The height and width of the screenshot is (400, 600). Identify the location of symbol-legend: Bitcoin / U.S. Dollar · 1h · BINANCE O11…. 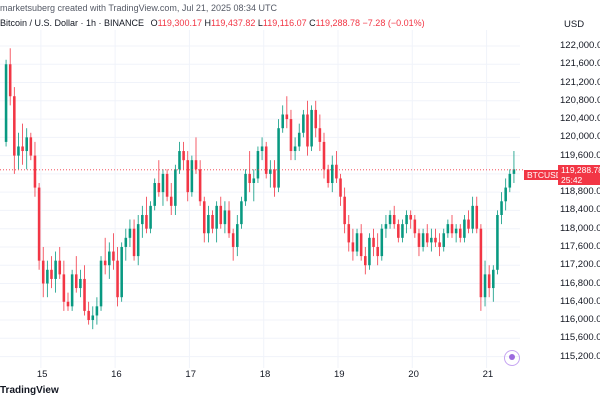
(212, 23).